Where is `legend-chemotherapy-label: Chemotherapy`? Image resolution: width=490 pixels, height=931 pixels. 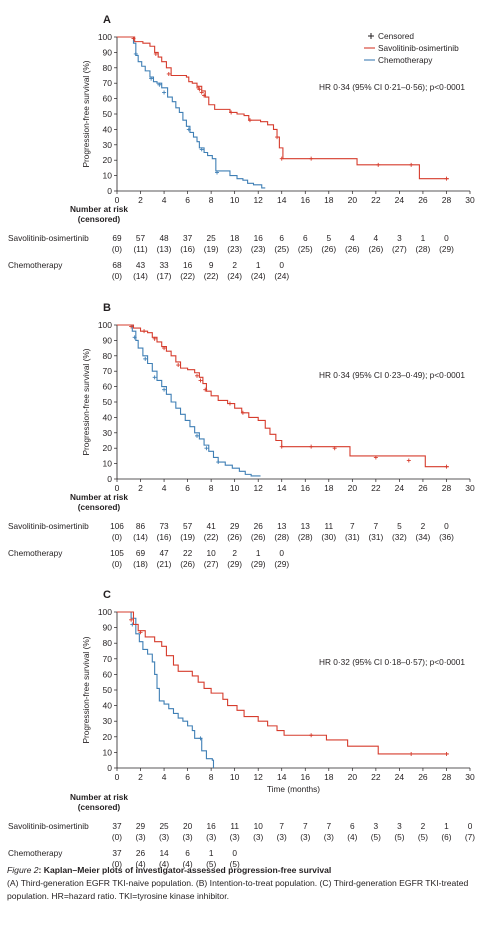
legend-chemotherapy-label: Chemotherapy is located at coordinates (405, 60).